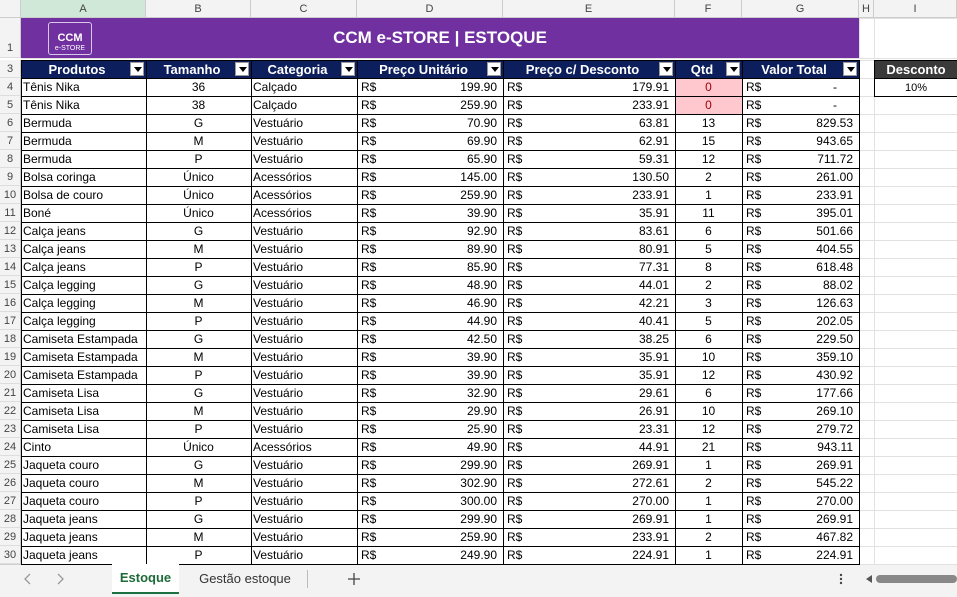  I want to click on row-header: 19, so click(10, 357).